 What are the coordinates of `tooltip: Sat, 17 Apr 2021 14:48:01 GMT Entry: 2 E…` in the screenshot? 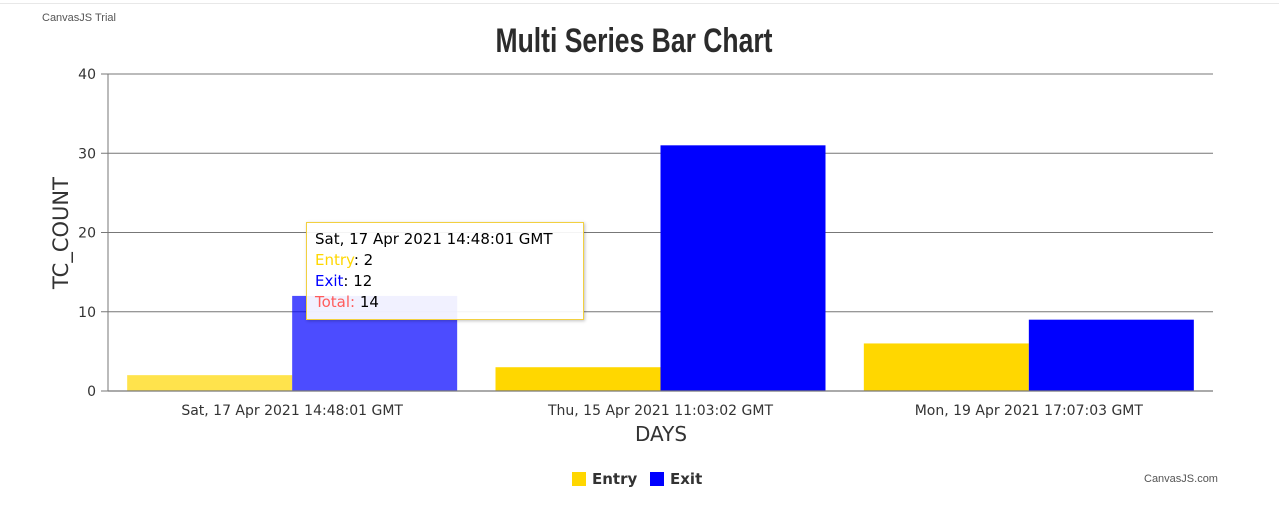 It's located at (445, 271).